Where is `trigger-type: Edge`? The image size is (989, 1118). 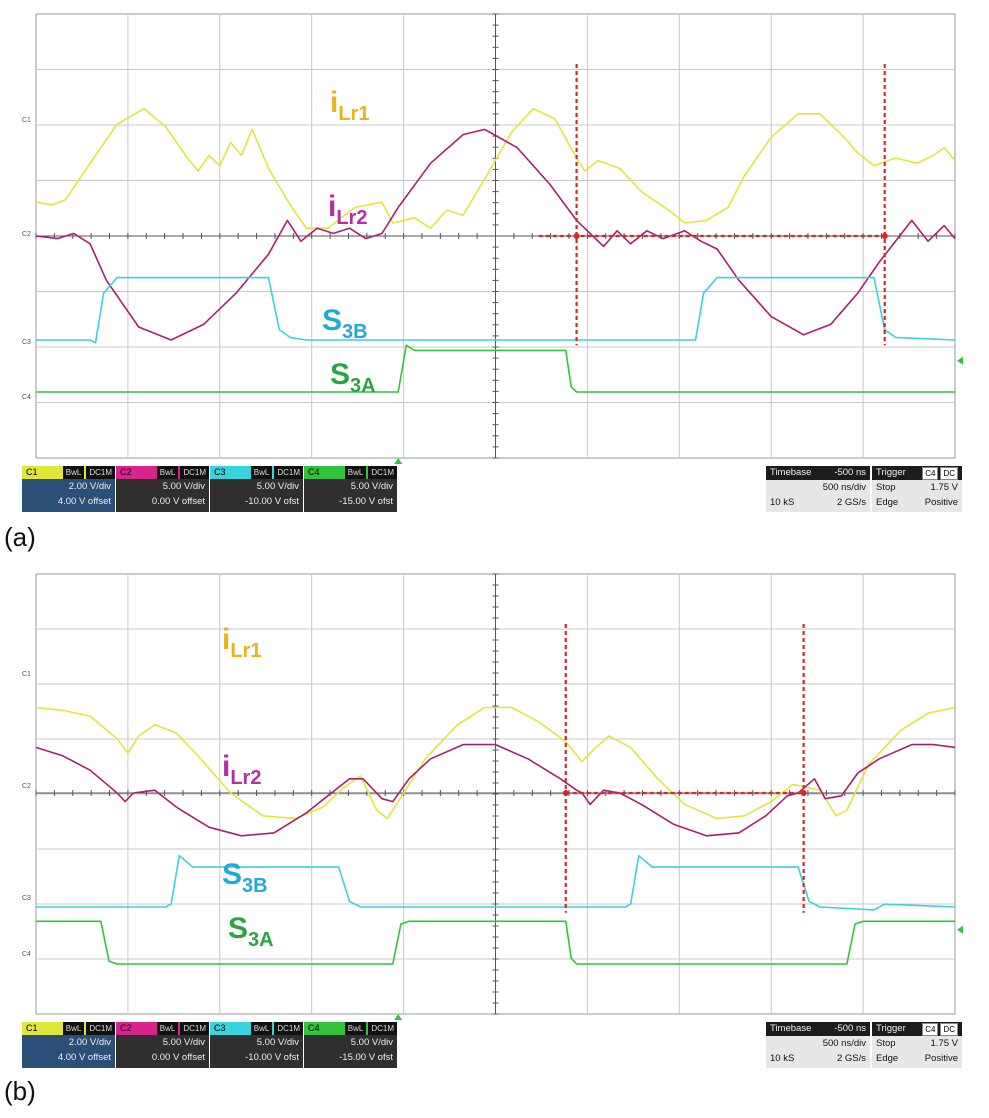
trigger-type: Edge is located at coordinates (887, 502).